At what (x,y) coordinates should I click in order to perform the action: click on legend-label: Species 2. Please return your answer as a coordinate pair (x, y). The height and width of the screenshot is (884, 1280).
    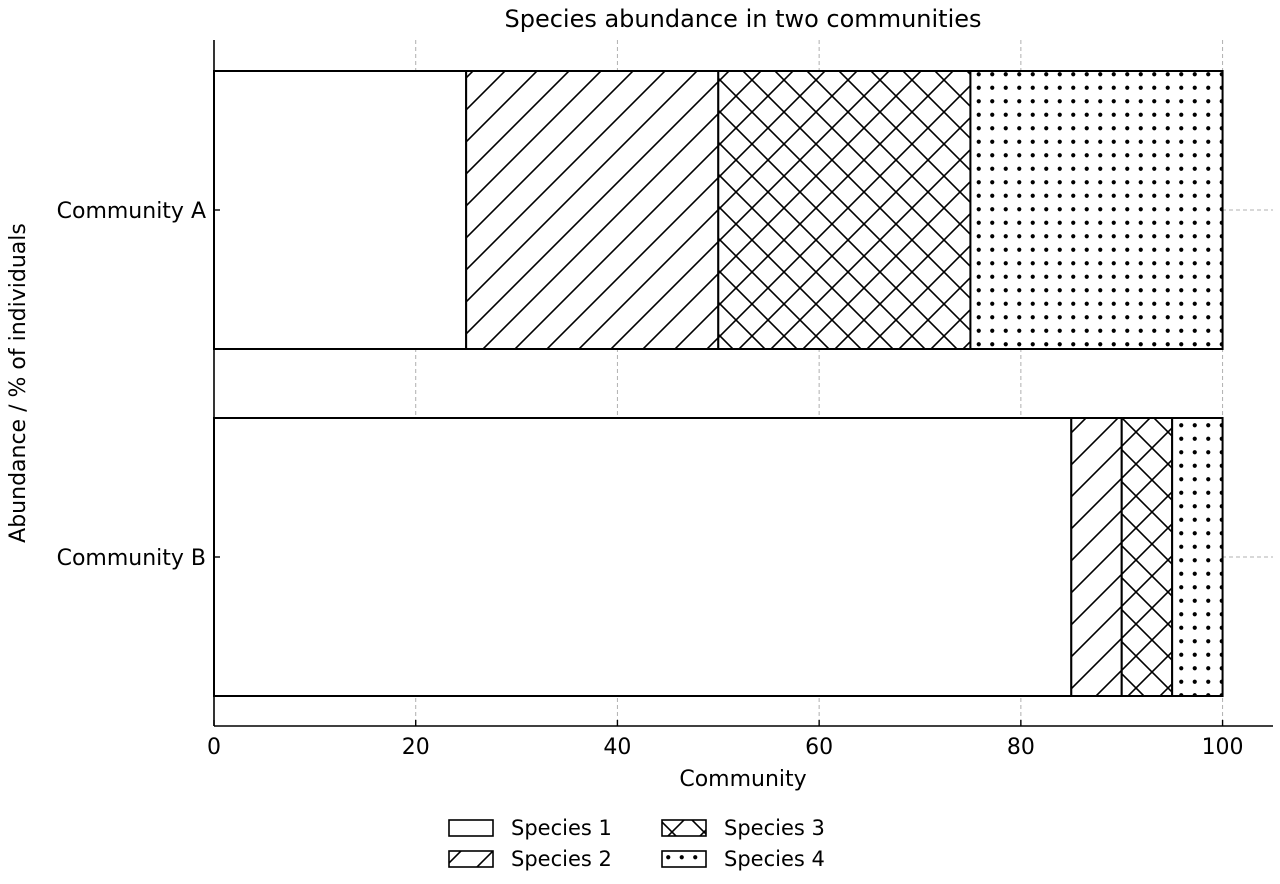
    Looking at the image, I should click on (561, 859).